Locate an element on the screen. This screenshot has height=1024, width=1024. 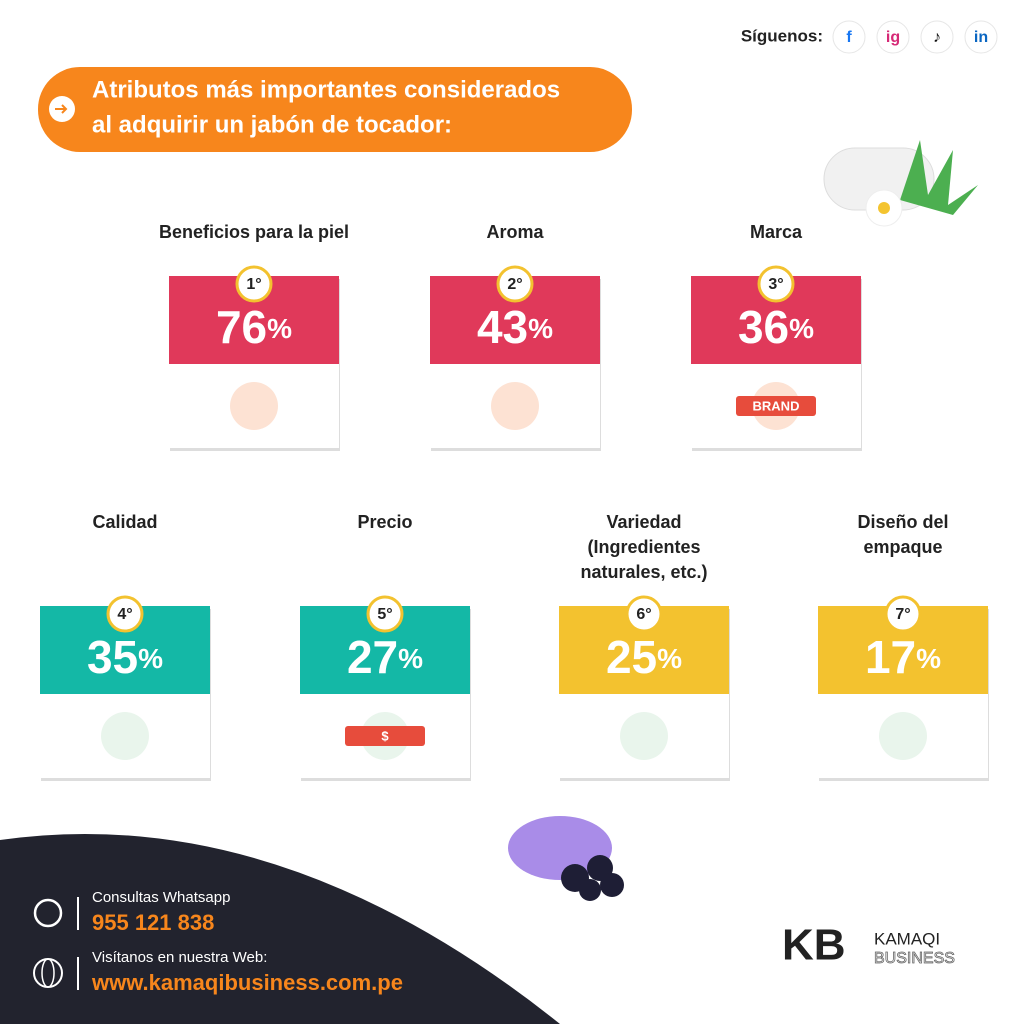
card-label: Precio is located at coordinates (384, 522).